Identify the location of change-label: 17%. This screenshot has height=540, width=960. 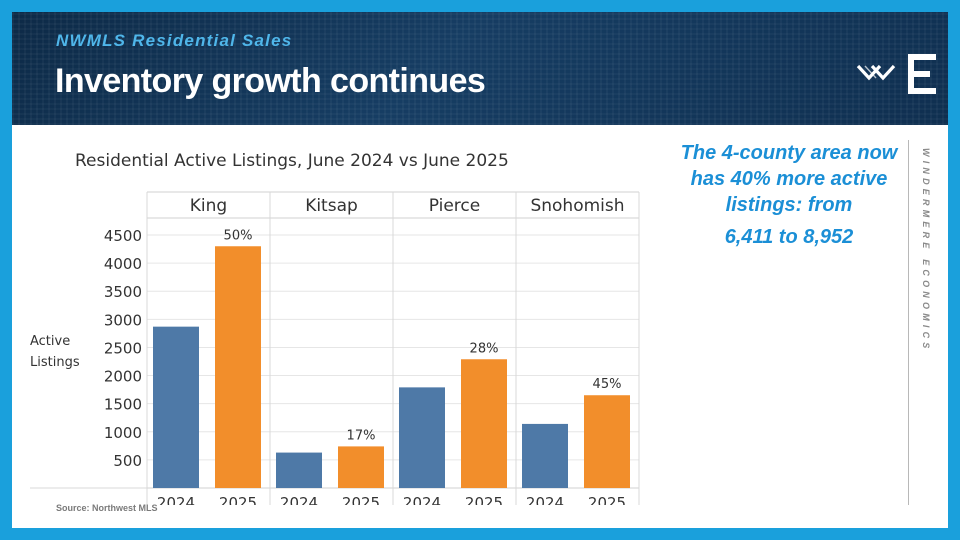
(361, 435).